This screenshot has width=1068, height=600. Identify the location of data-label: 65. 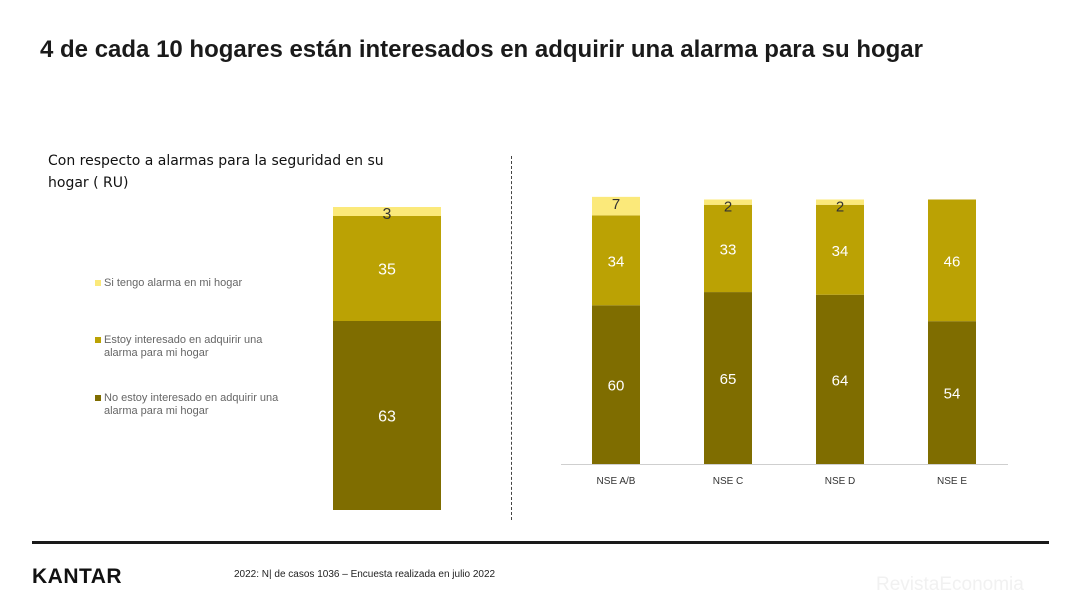
(728, 379).